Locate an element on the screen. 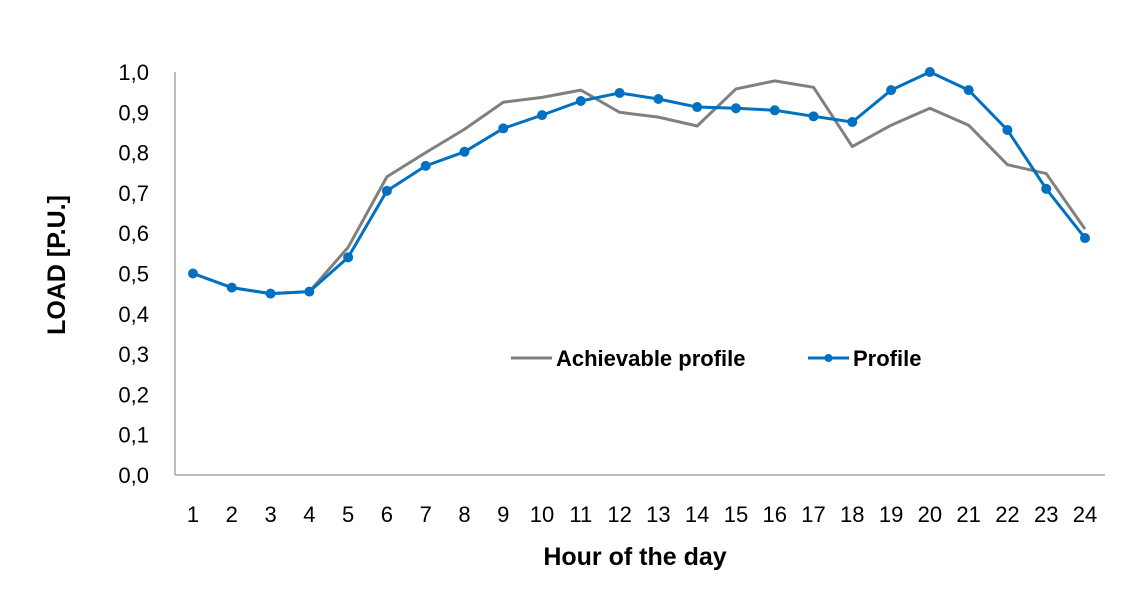 Image resolution: width=1141 pixels, height=591 pixels. y-tick-label: 0,9 is located at coordinates (133, 112).